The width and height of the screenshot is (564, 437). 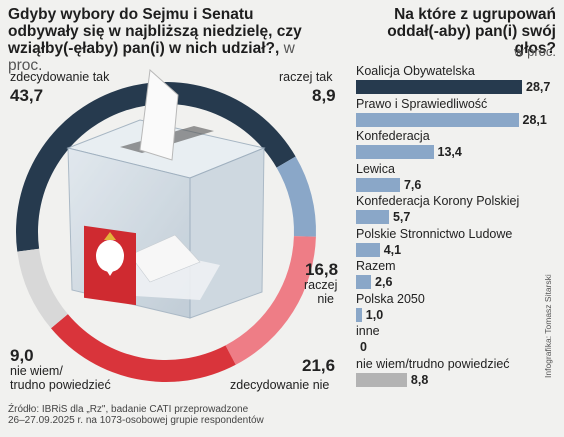 What do you see at coordinates (535, 51) in the screenshot?
I see `right-chart-unit: w proc.` at bounding box center [535, 51].